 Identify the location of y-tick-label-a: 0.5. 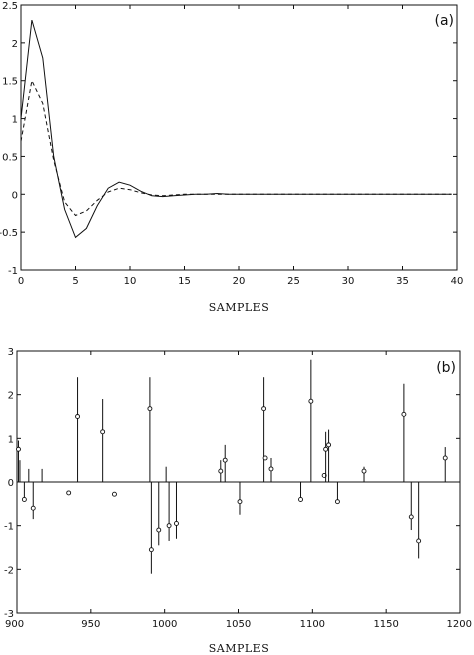
(10, 157).